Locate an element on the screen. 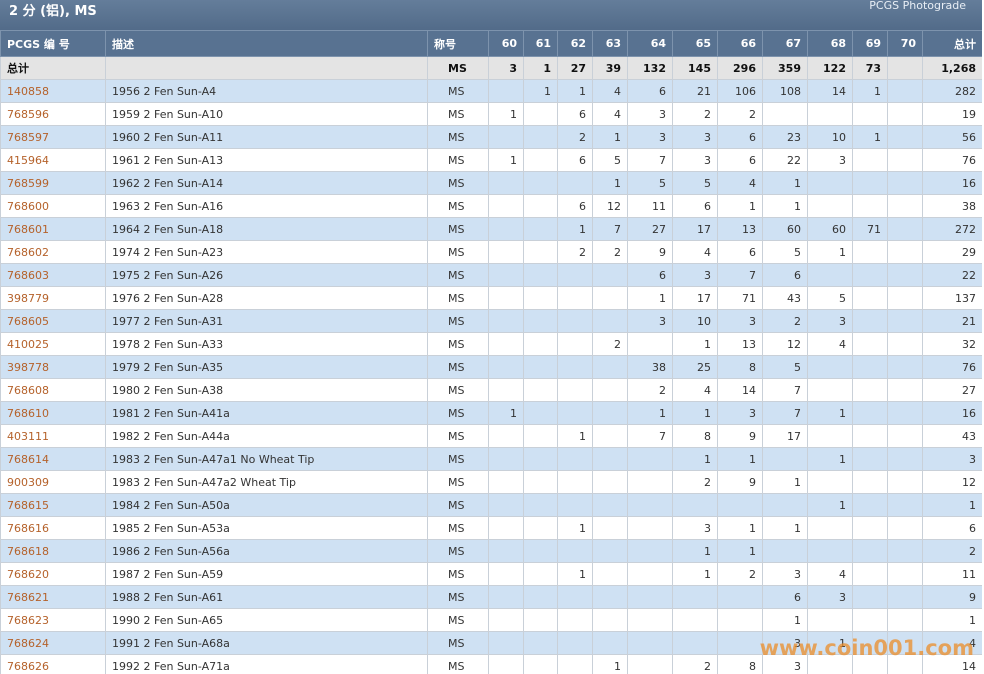 Image resolution: width=984 pixels, height=674 pixels. table-cell: 1978 2 Fen Sun-A33 is located at coordinates (266, 344).